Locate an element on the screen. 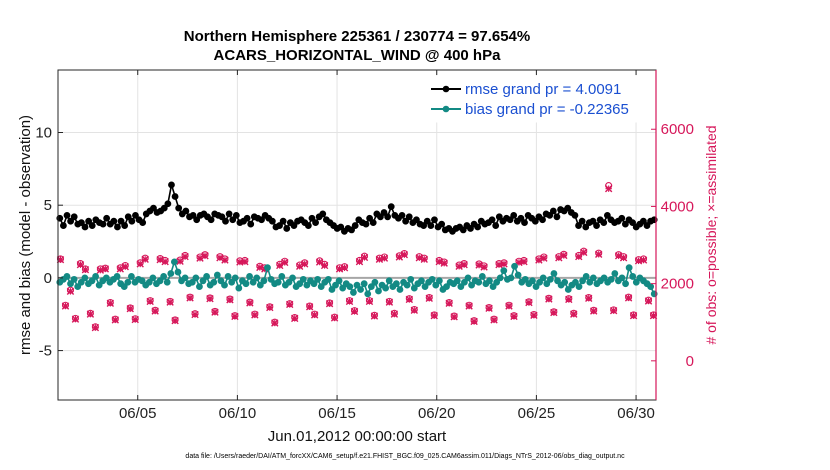  y-left-tick-label-2: 5 is located at coordinates (48, 205).